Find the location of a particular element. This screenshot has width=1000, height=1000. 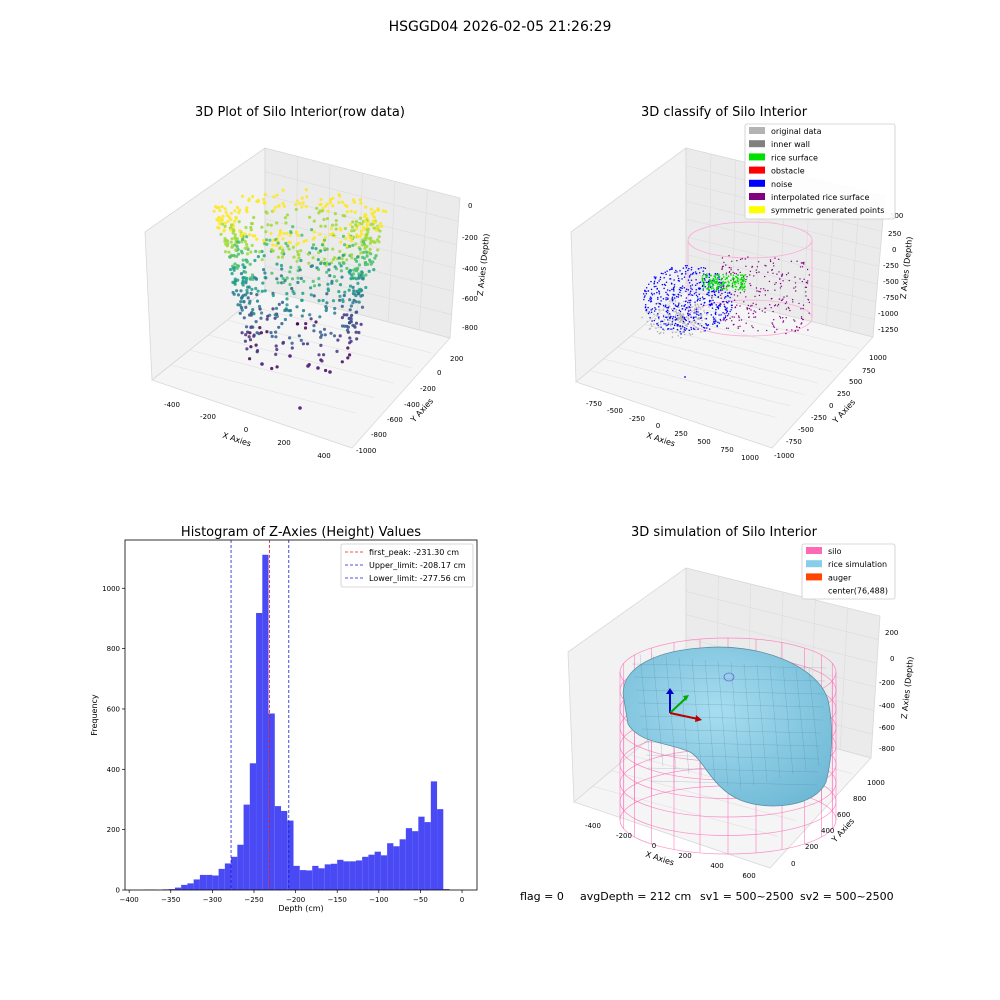

classify-legend-frame is located at coordinates (820, 171).